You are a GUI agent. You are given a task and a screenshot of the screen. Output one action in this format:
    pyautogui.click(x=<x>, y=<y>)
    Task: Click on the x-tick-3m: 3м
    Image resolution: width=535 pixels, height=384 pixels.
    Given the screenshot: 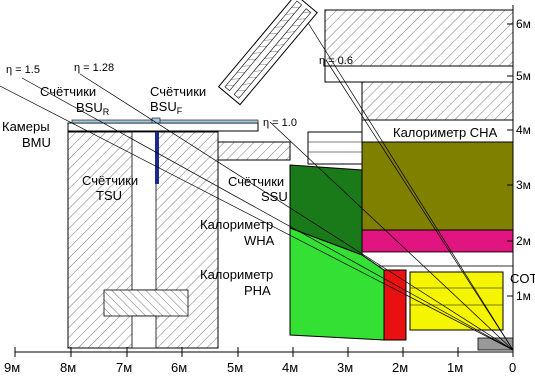 What is the action you would take?
    pyautogui.click(x=345, y=367)
    